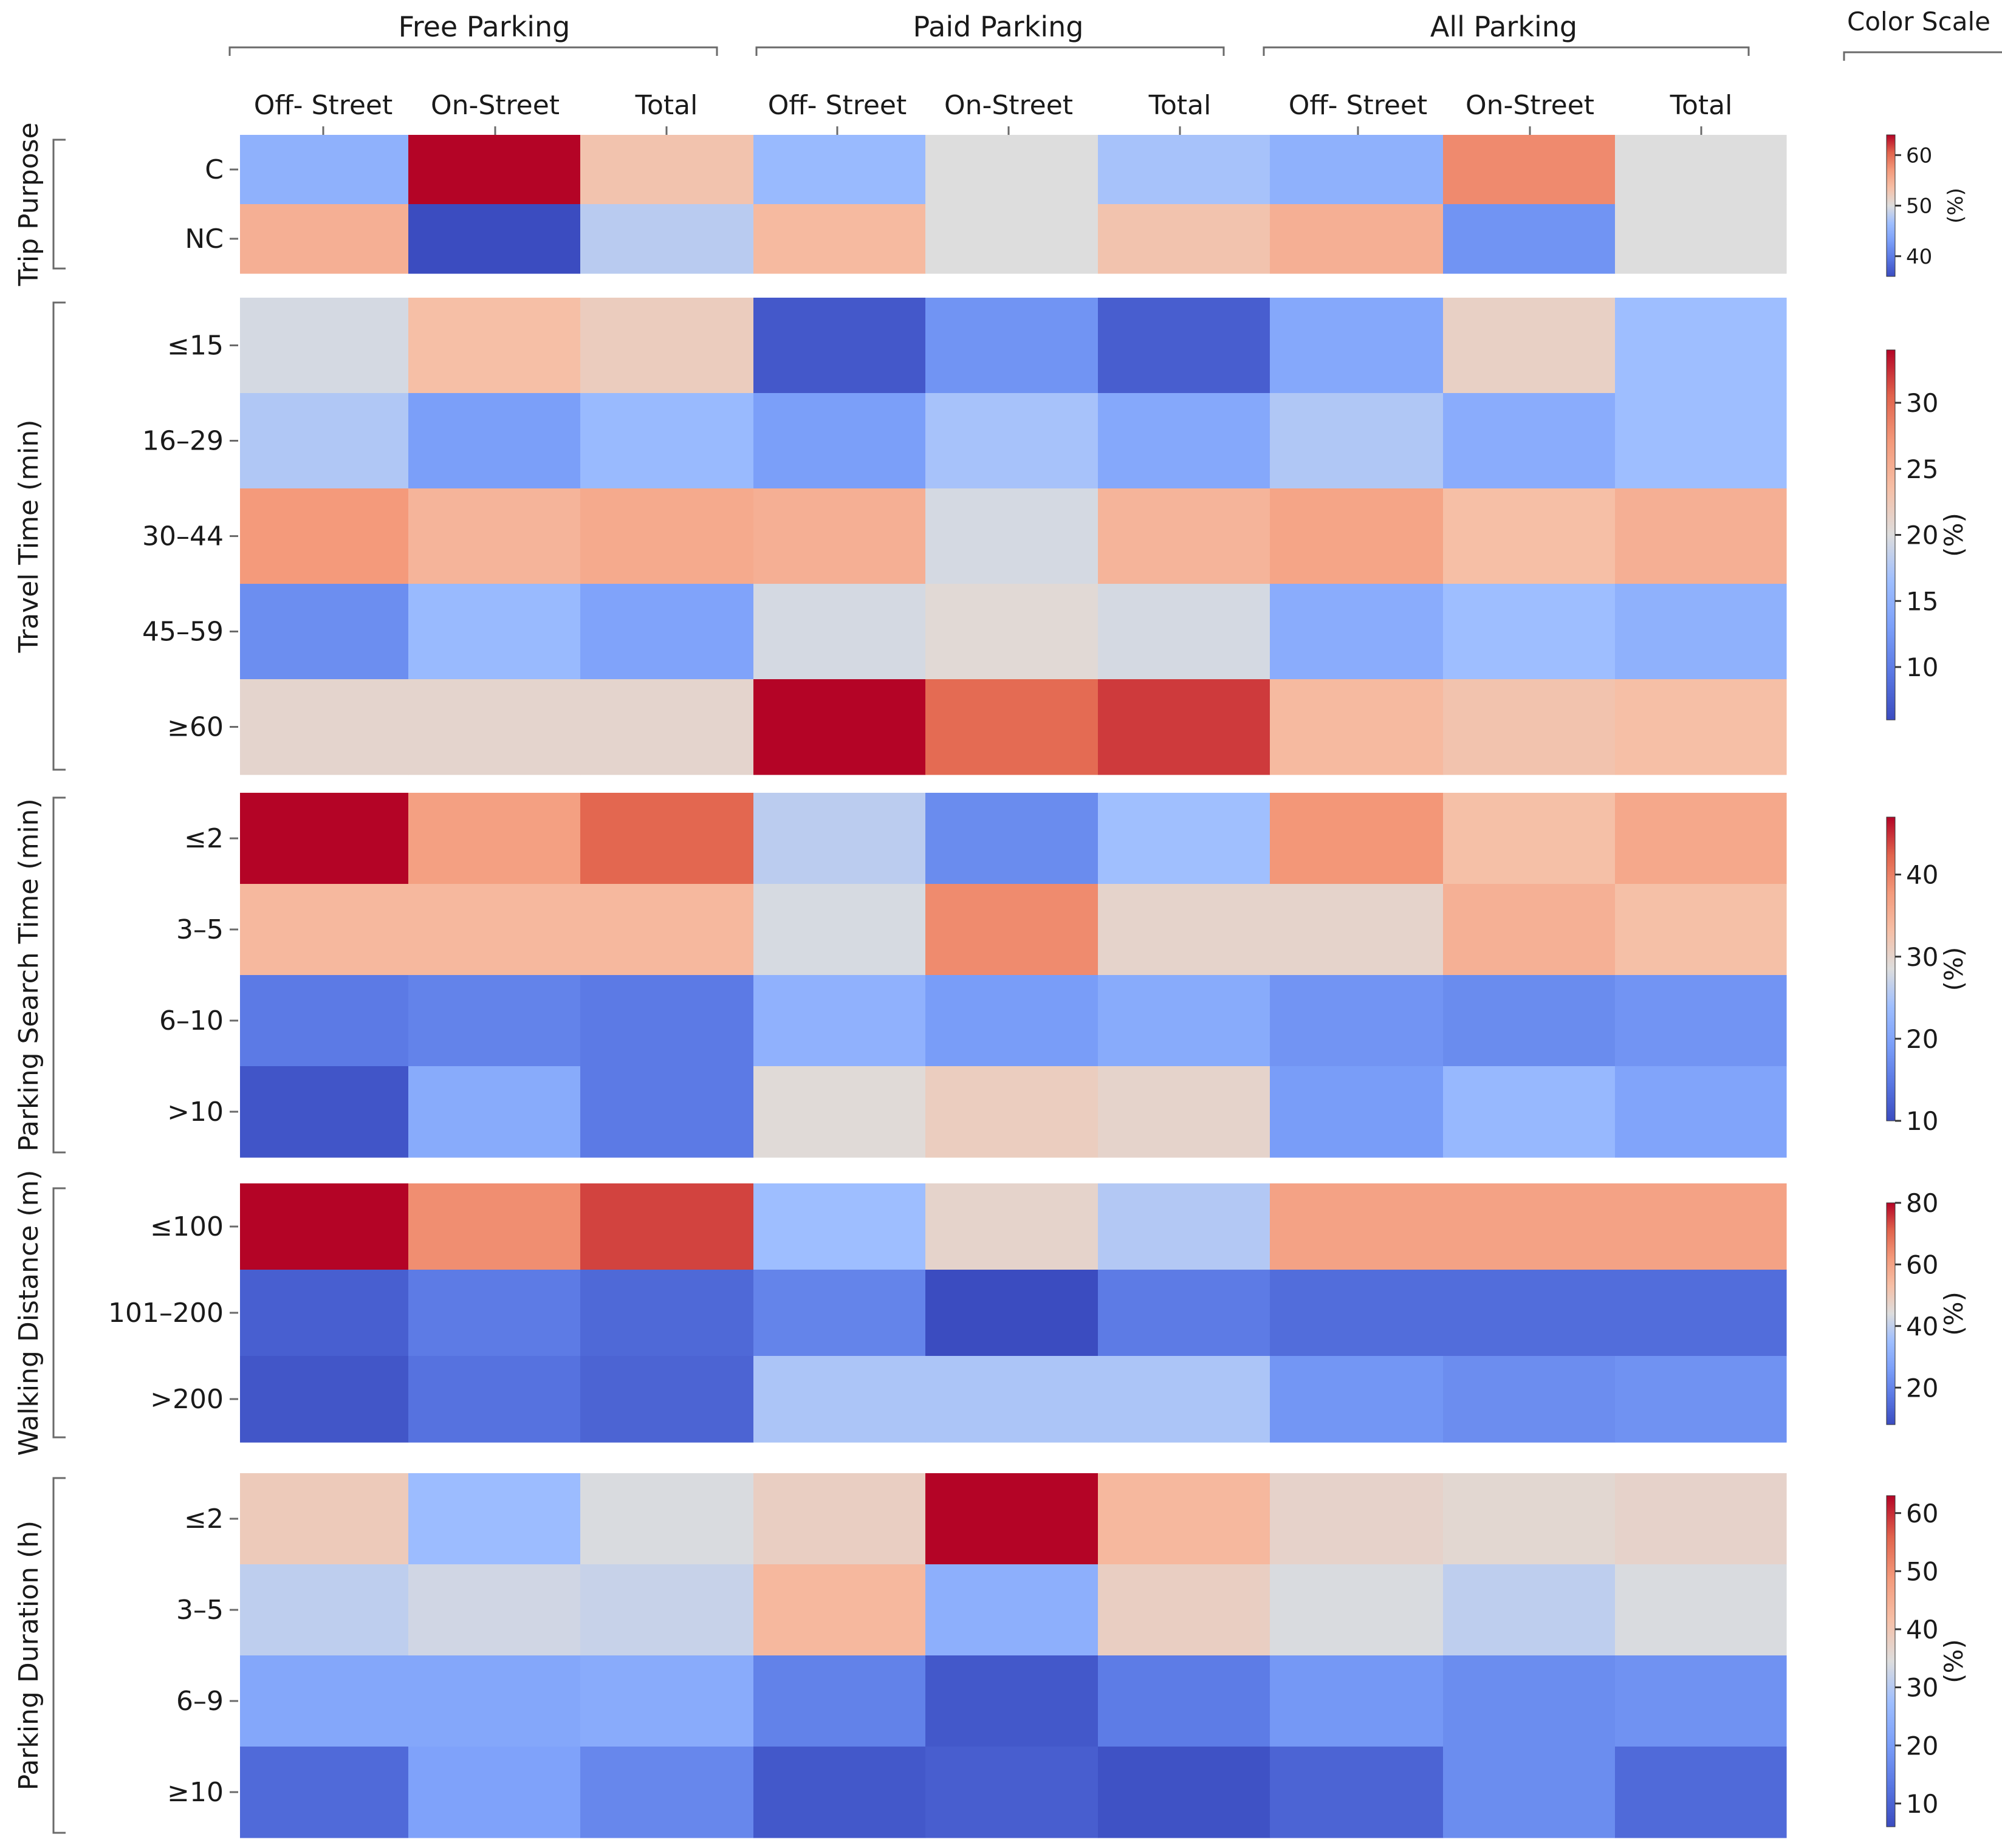  What do you see at coordinates (666, 105) in the screenshot?
I see `column-header: Total` at bounding box center [666, 105].